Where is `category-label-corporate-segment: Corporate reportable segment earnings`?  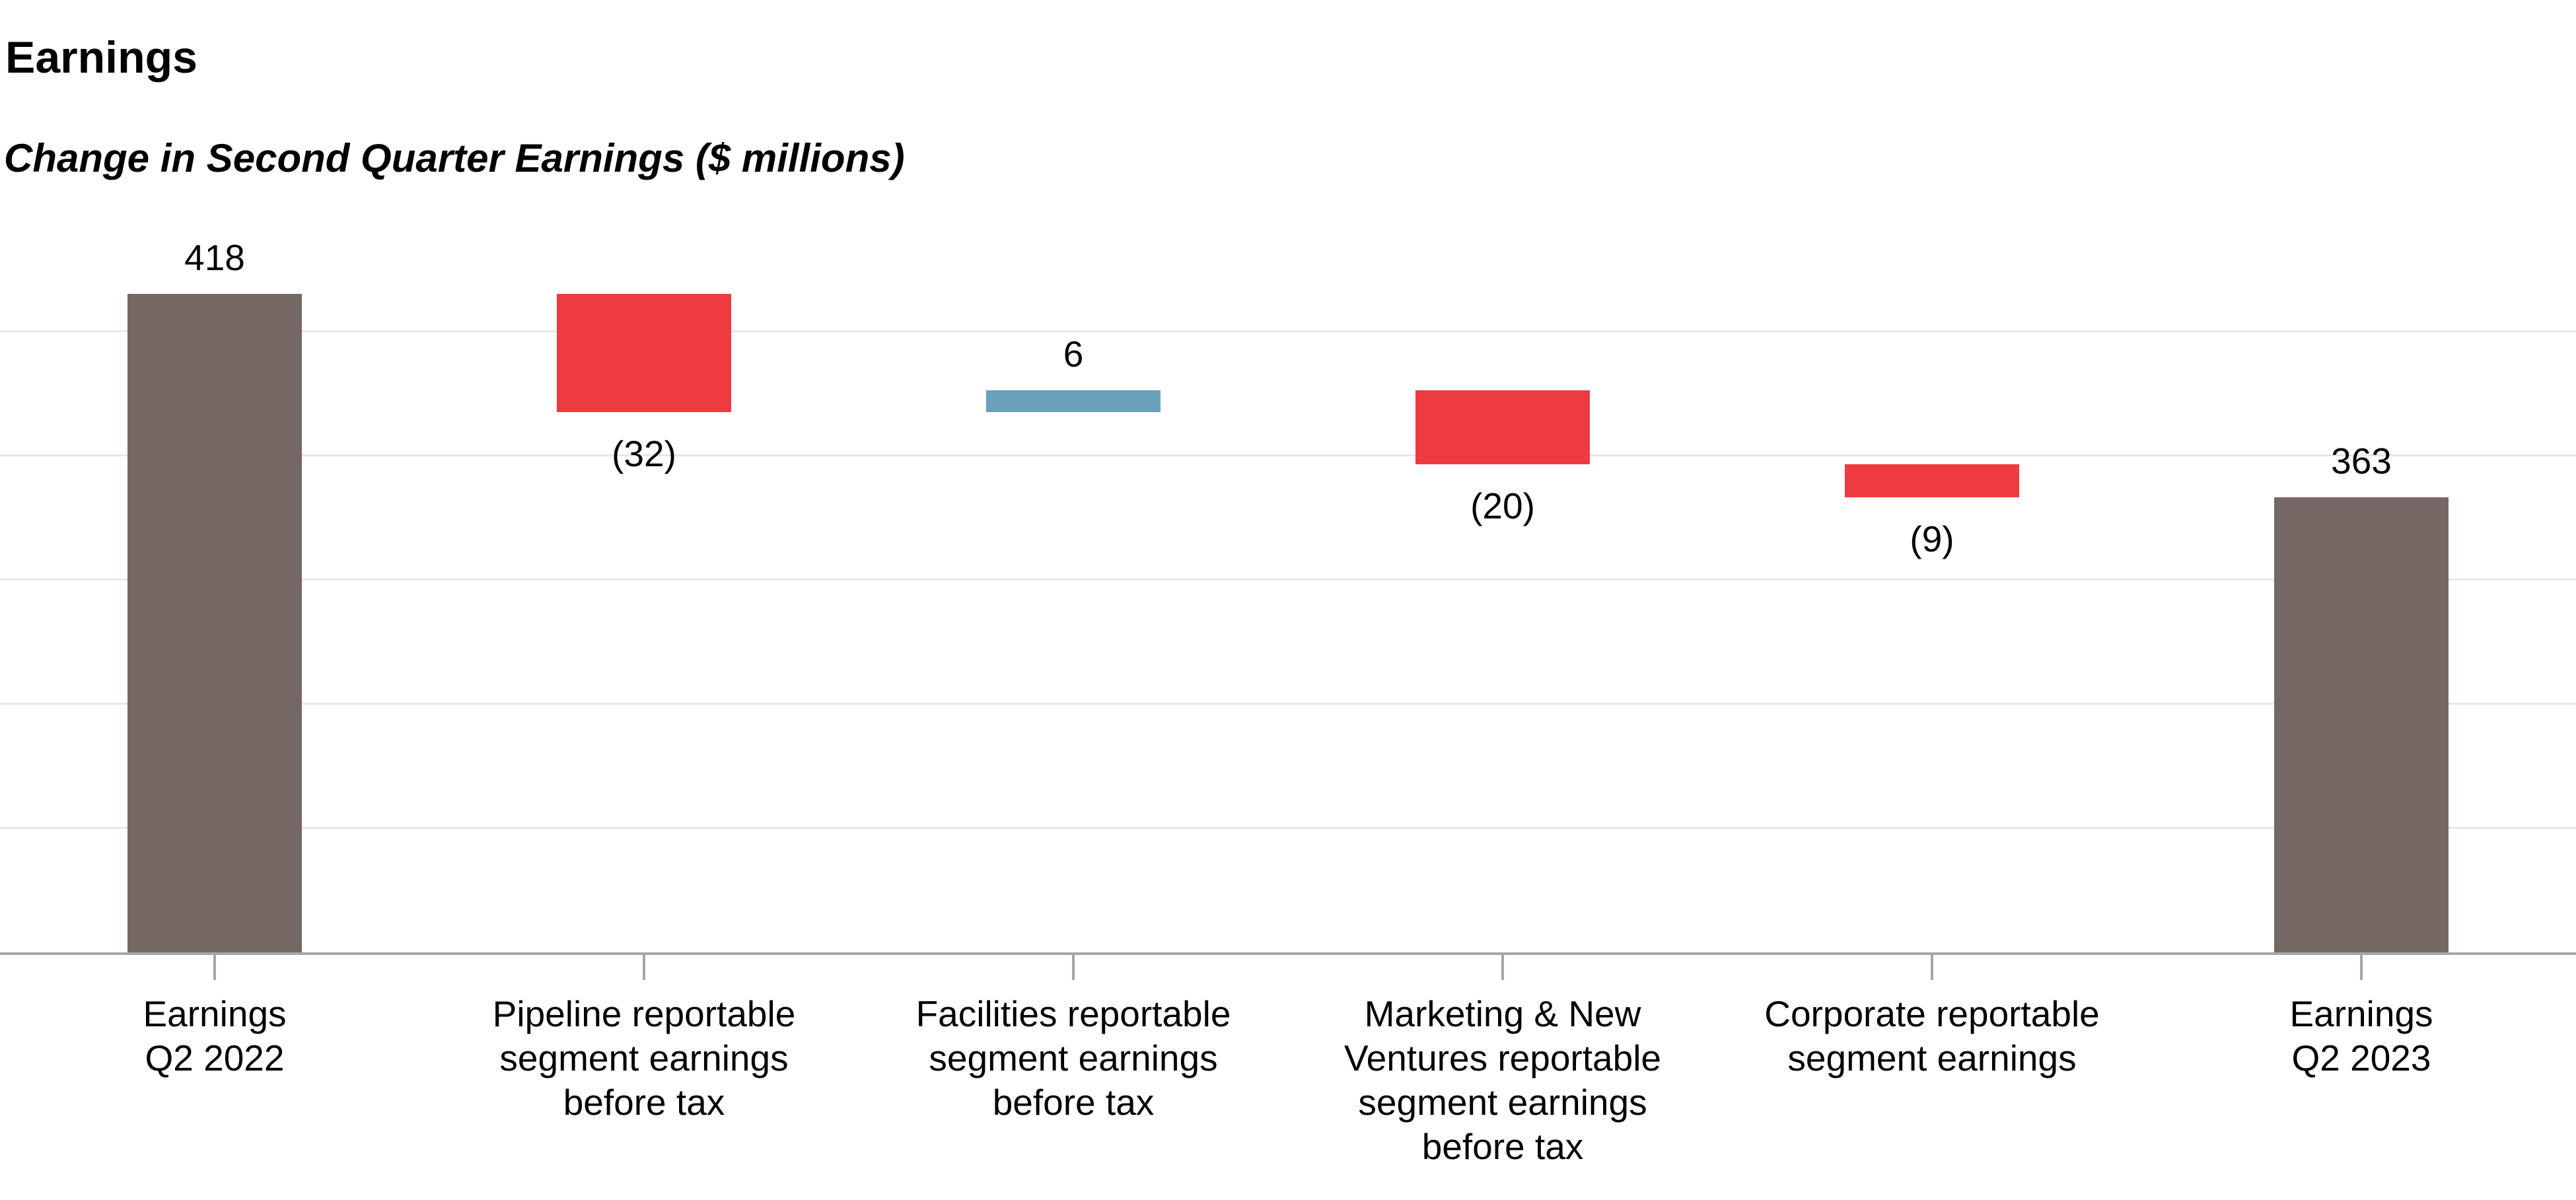
category-label-corporate-segment: Corporate reportable segment earnings is located at coordinates (1932, 1036).